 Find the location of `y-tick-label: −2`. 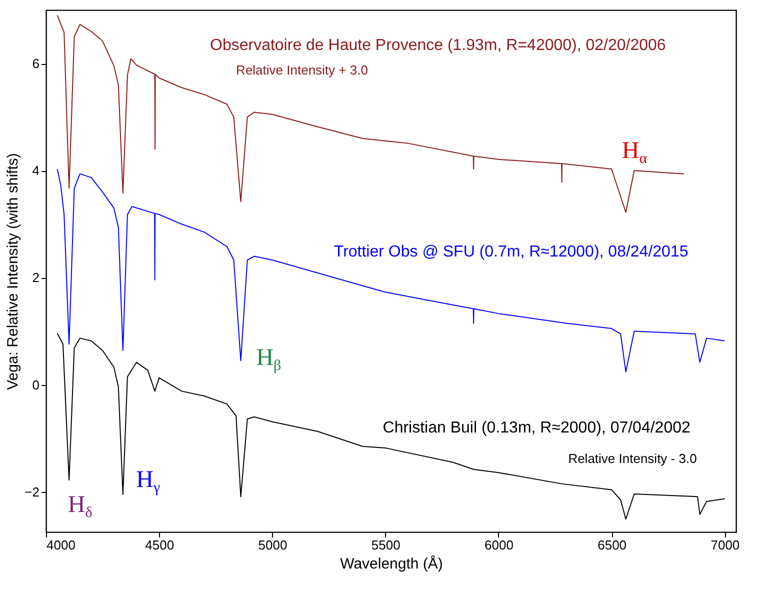

y-tick-label: −2 is located at coordinates (32, 492).